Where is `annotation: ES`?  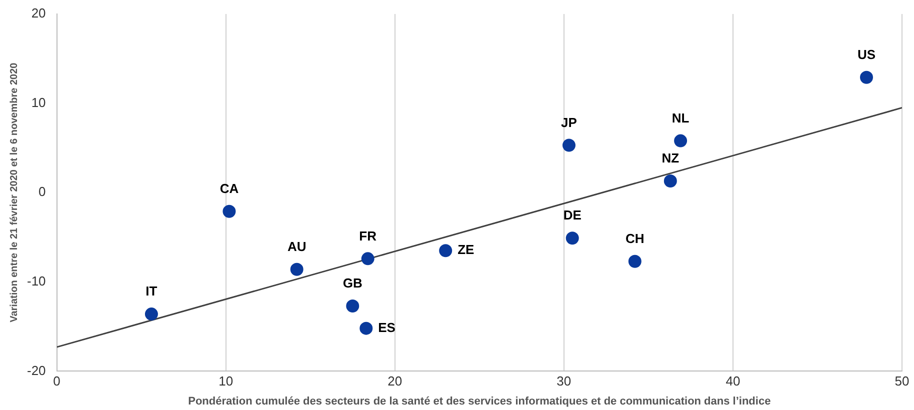 annotation: ES is located at coordinates (387, 327).